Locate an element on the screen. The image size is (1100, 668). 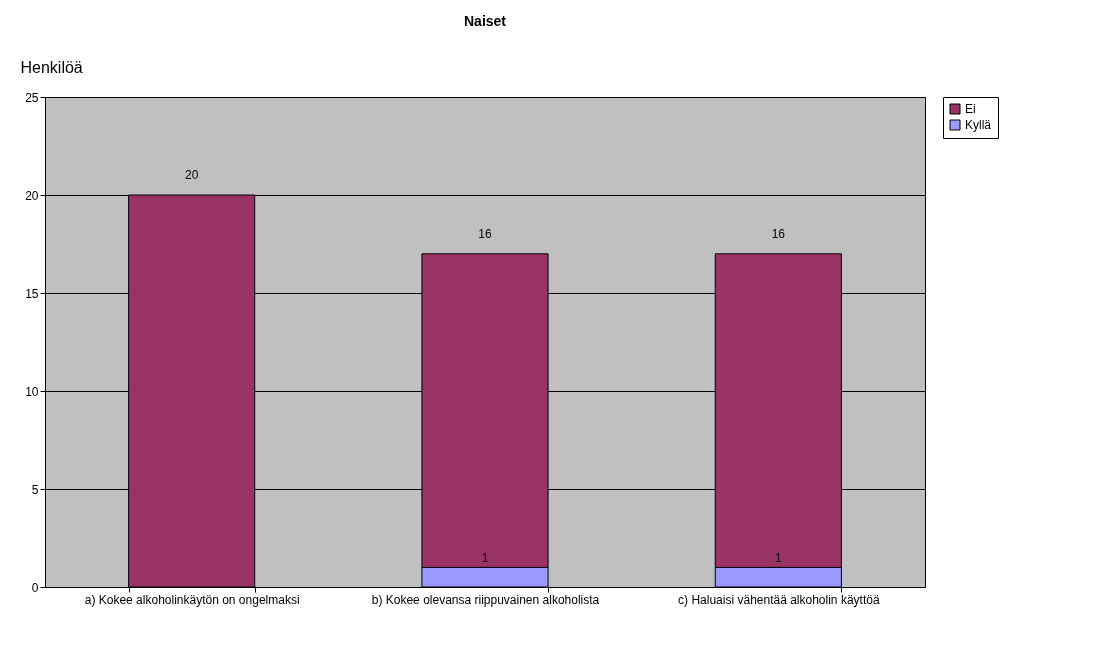
legend-label: Kyllä is located at coordinates (978, 125).